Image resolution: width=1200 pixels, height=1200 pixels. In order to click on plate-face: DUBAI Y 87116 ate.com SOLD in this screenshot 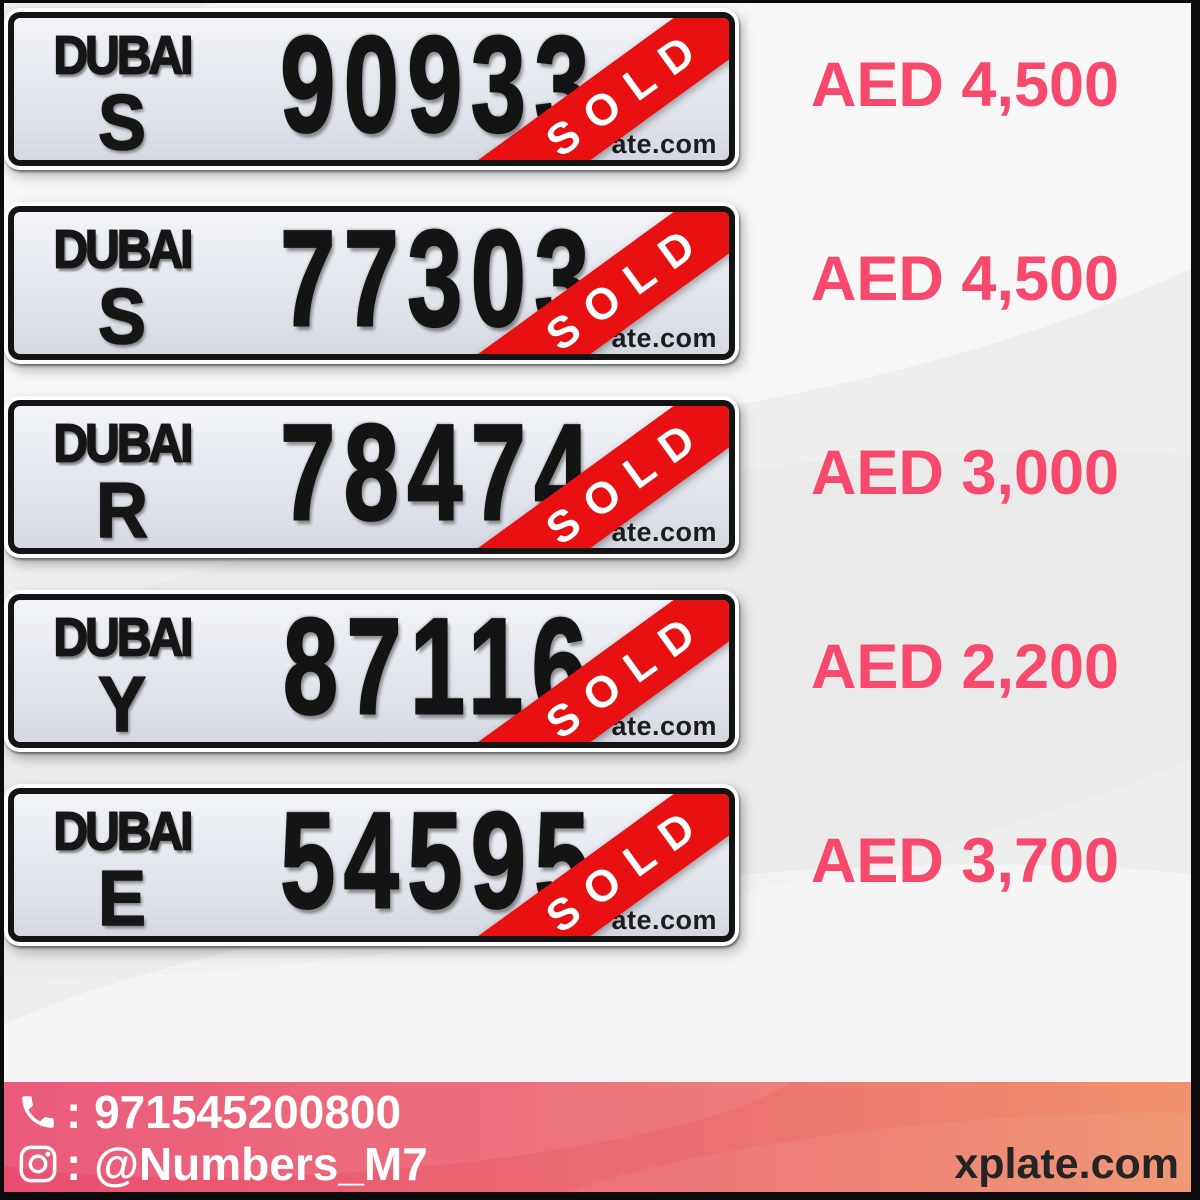, I will do `click(371, 671)`.